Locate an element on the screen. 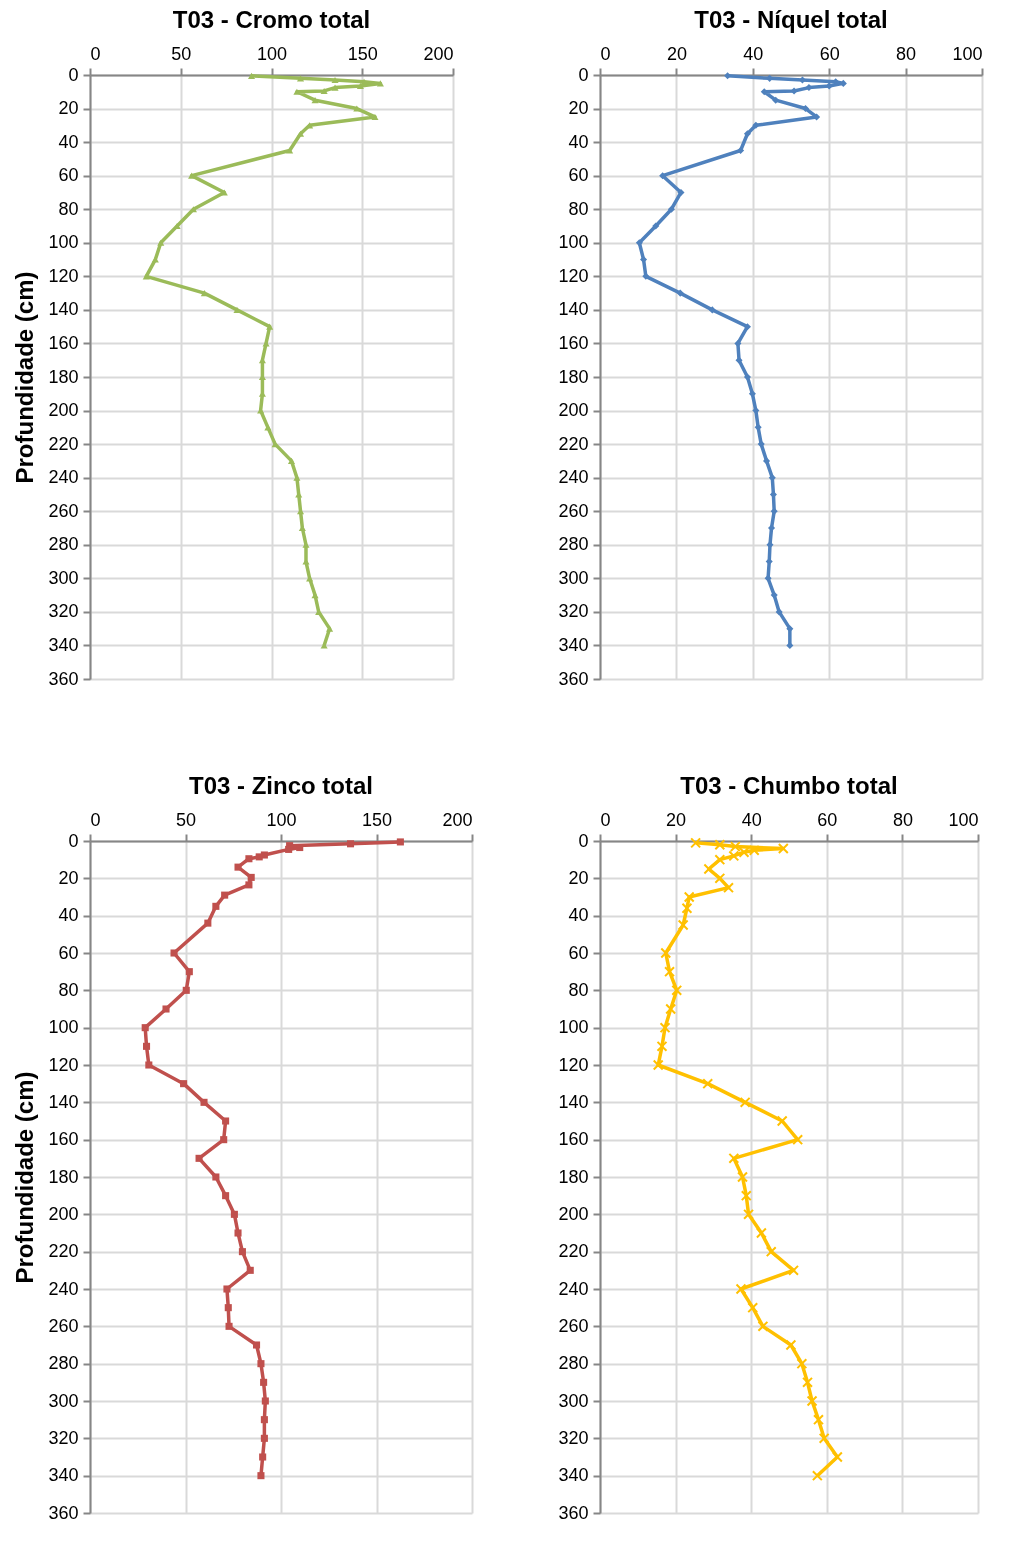 This screenshot has height=1553, width=1024. y-tick-label: 140 is located at coordinates (63, 1101).